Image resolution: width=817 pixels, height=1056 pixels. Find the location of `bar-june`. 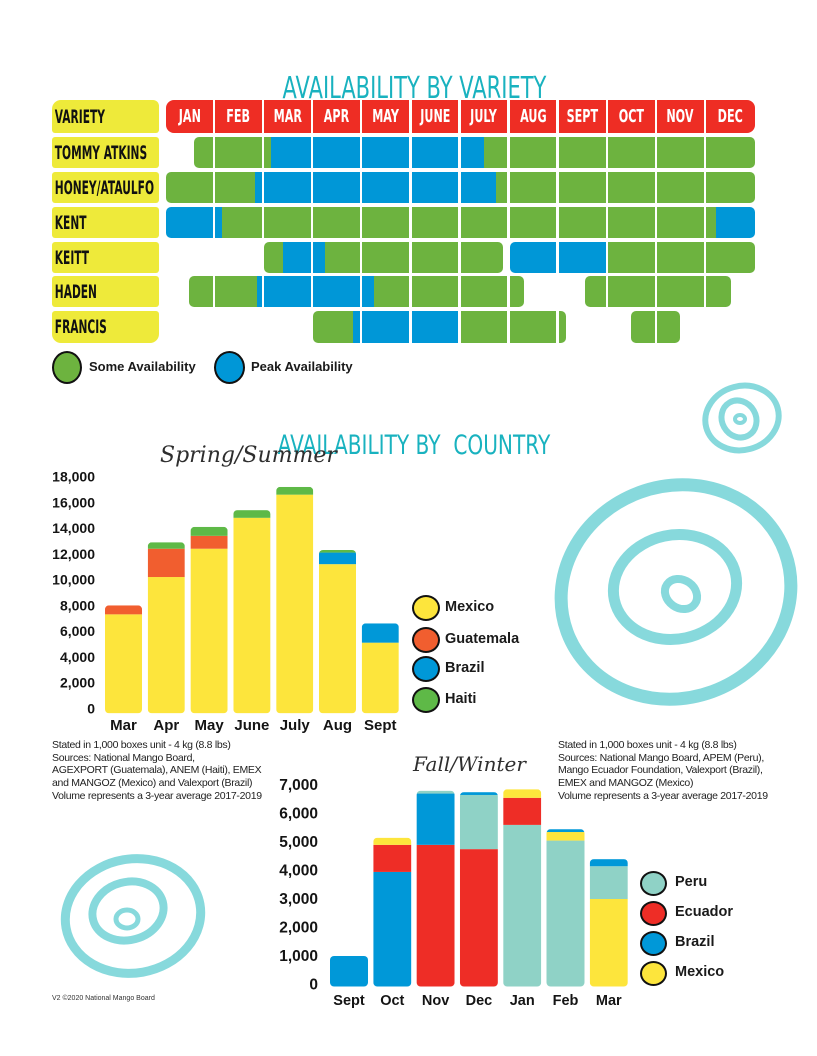

bar-june is located at coordinates (252, 612).